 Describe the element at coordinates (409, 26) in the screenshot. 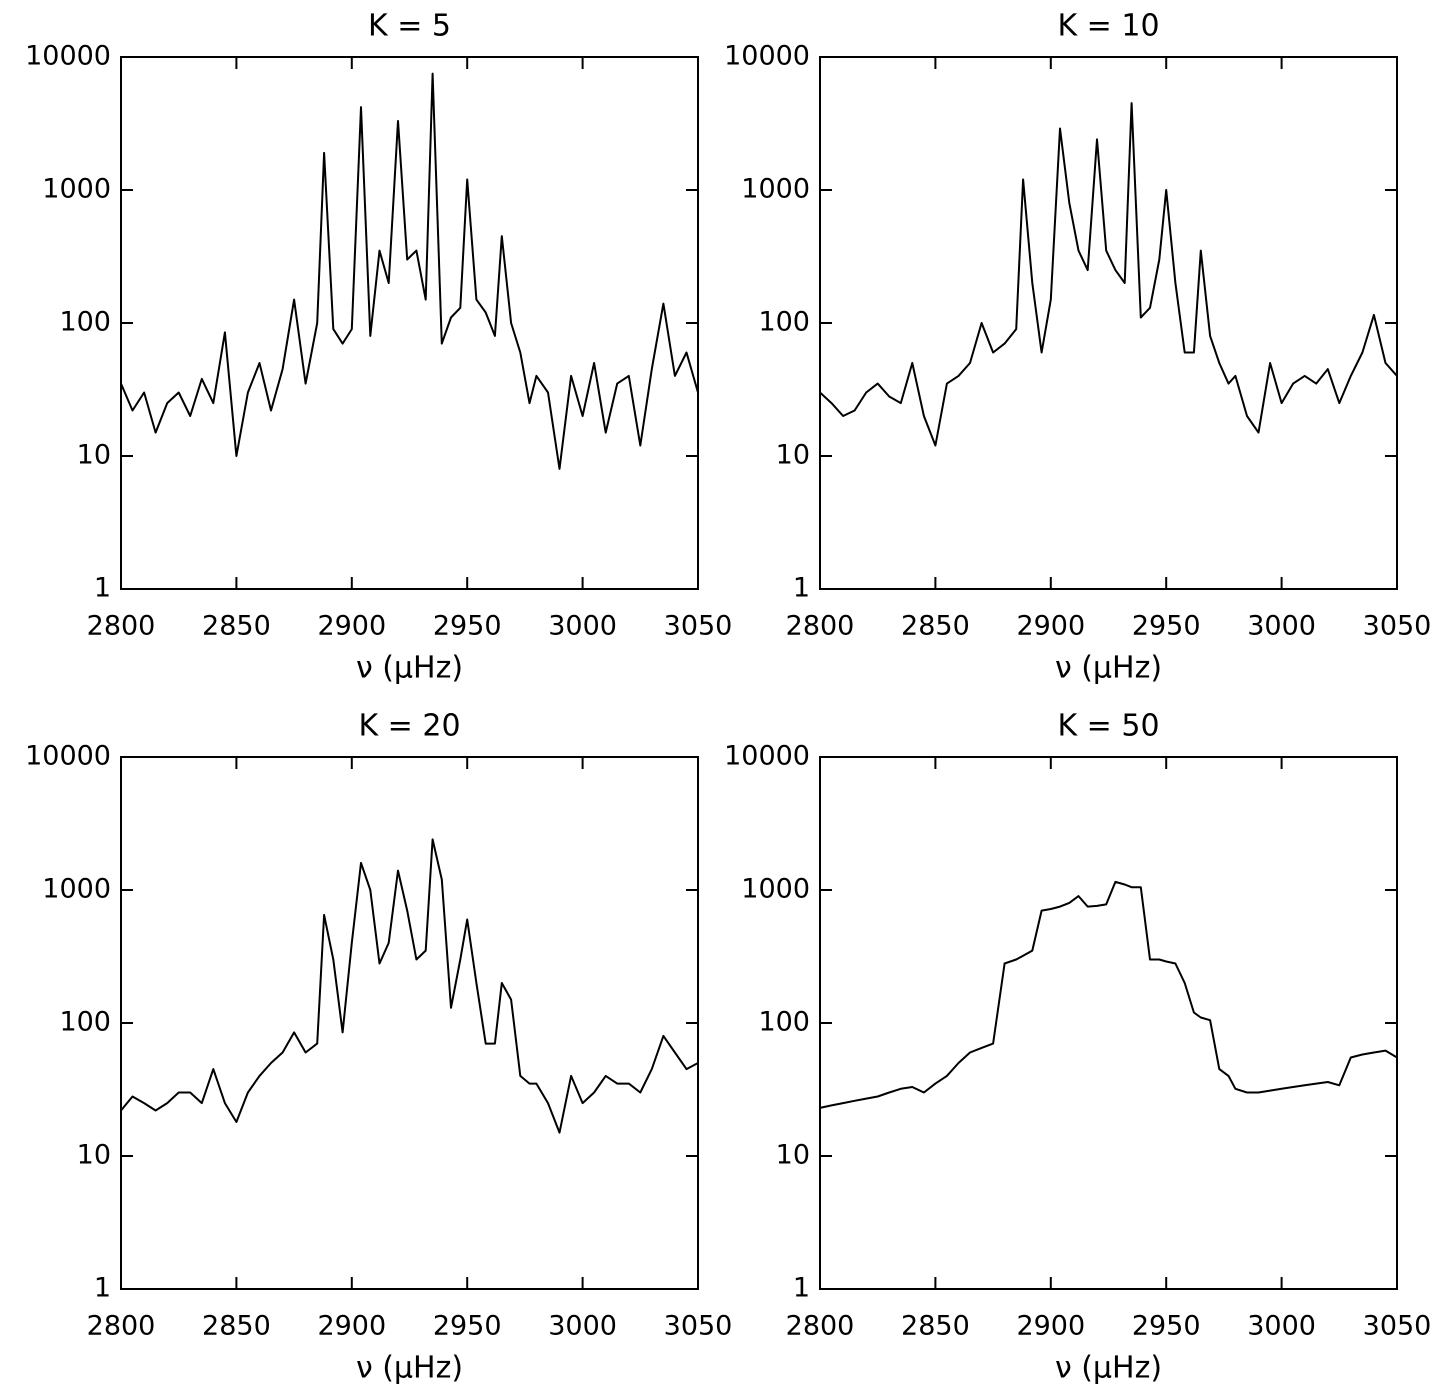

I see `panel-title: K = 5` at that location.